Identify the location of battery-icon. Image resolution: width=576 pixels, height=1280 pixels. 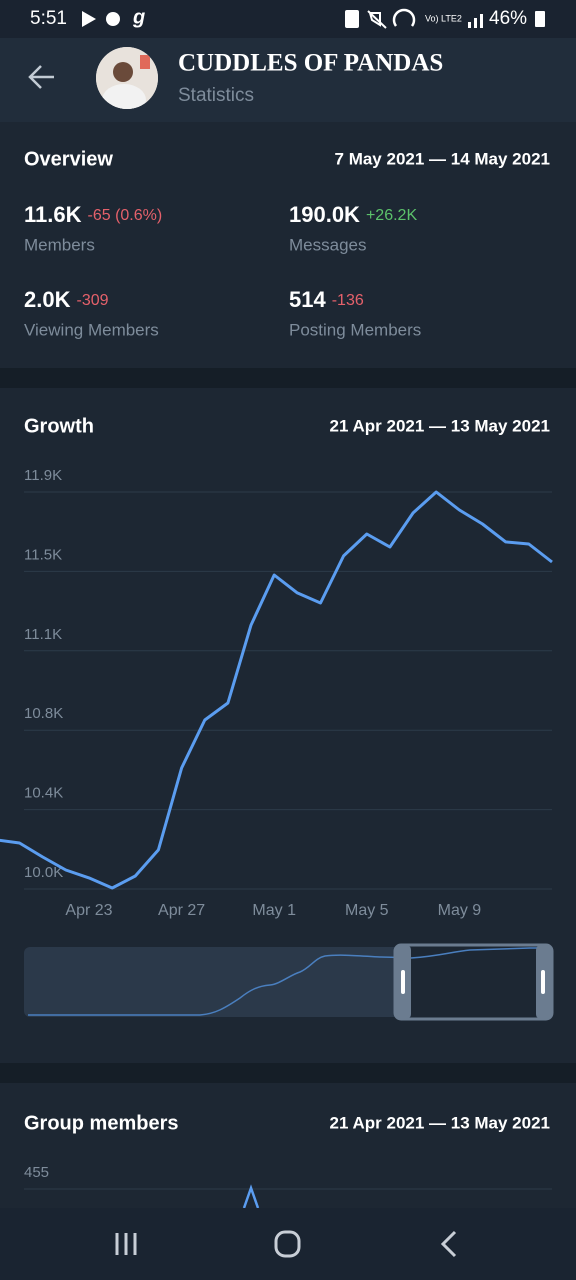
(540, 19).